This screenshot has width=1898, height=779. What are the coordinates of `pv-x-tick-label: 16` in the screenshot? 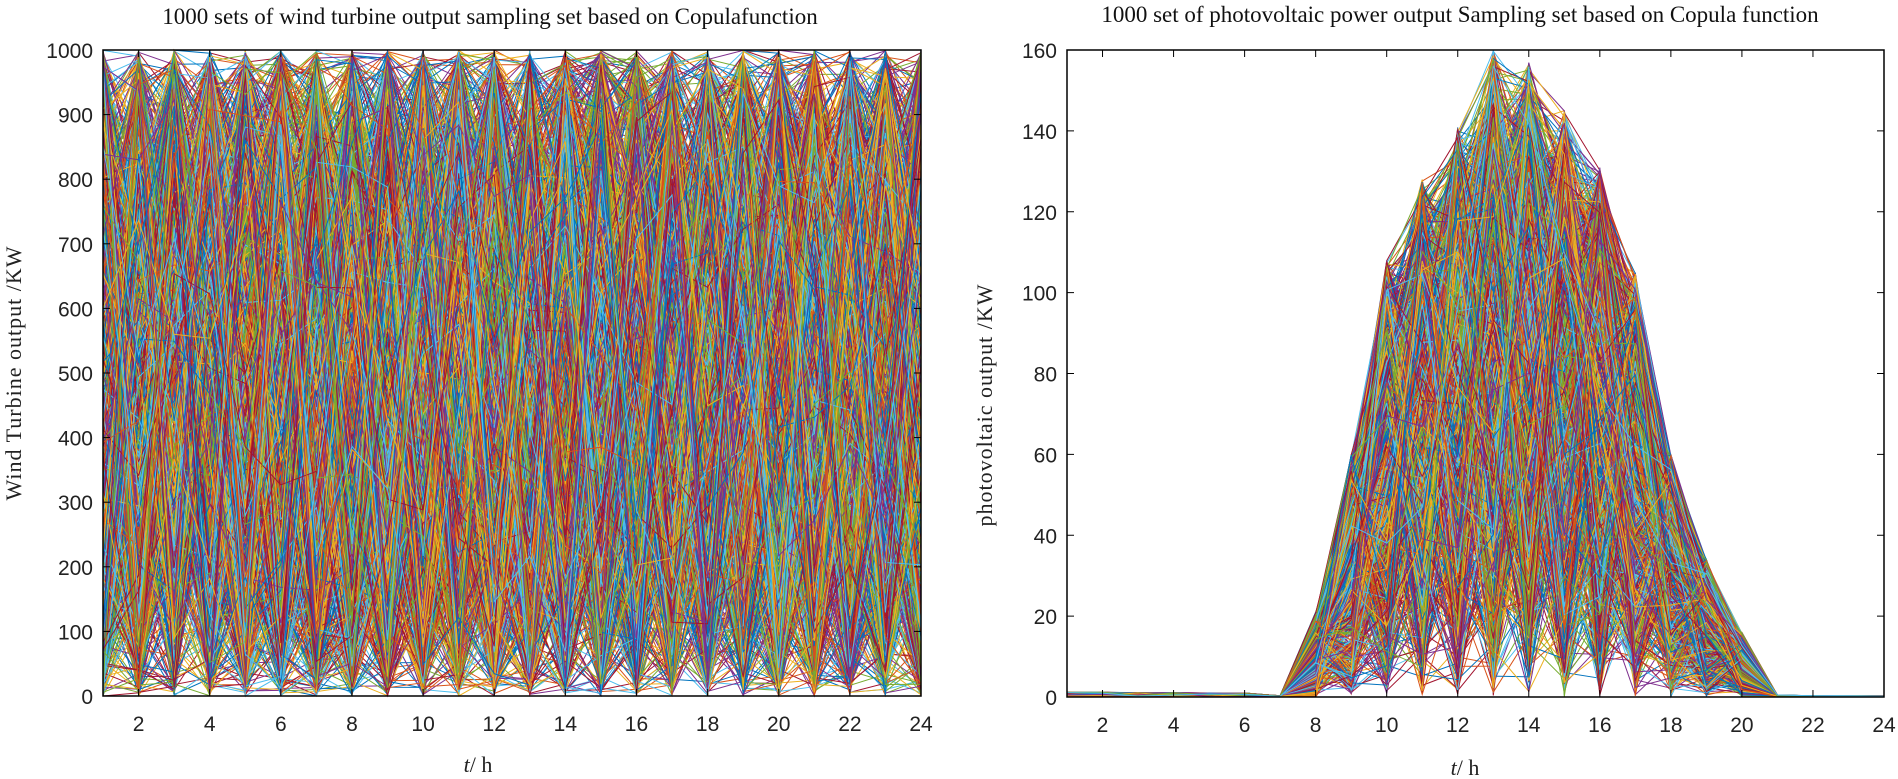 It's located at (1599, 725).